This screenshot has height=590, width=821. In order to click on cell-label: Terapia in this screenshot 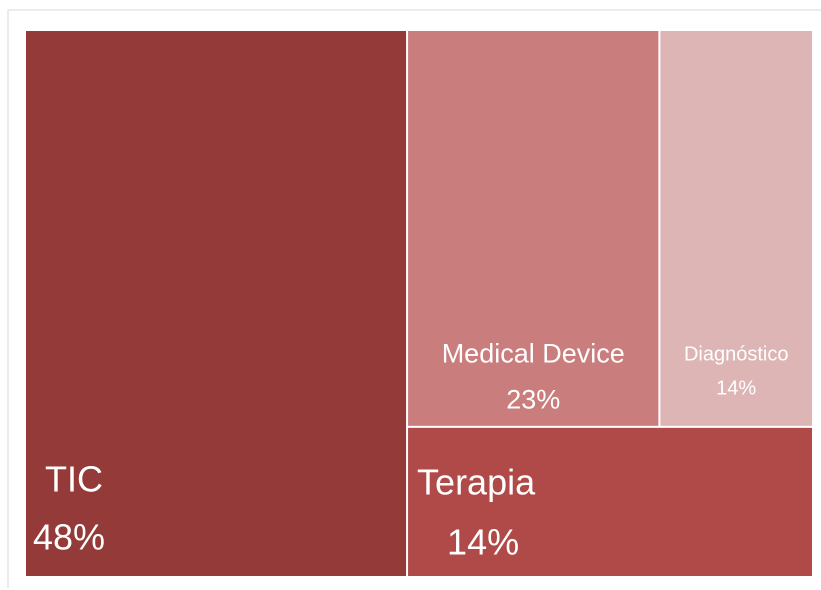, I will do `click(476, 481)`.